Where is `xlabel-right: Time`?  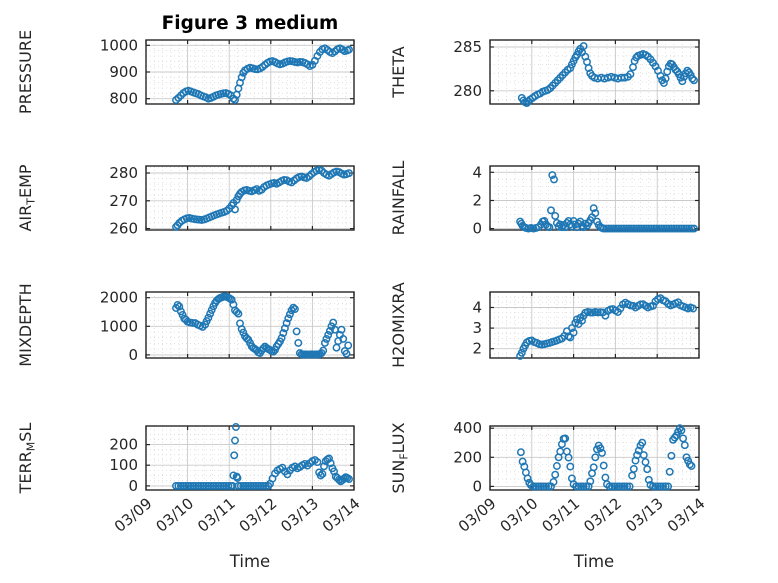
xlabel-right: Time is located at coordinates (593, 561).